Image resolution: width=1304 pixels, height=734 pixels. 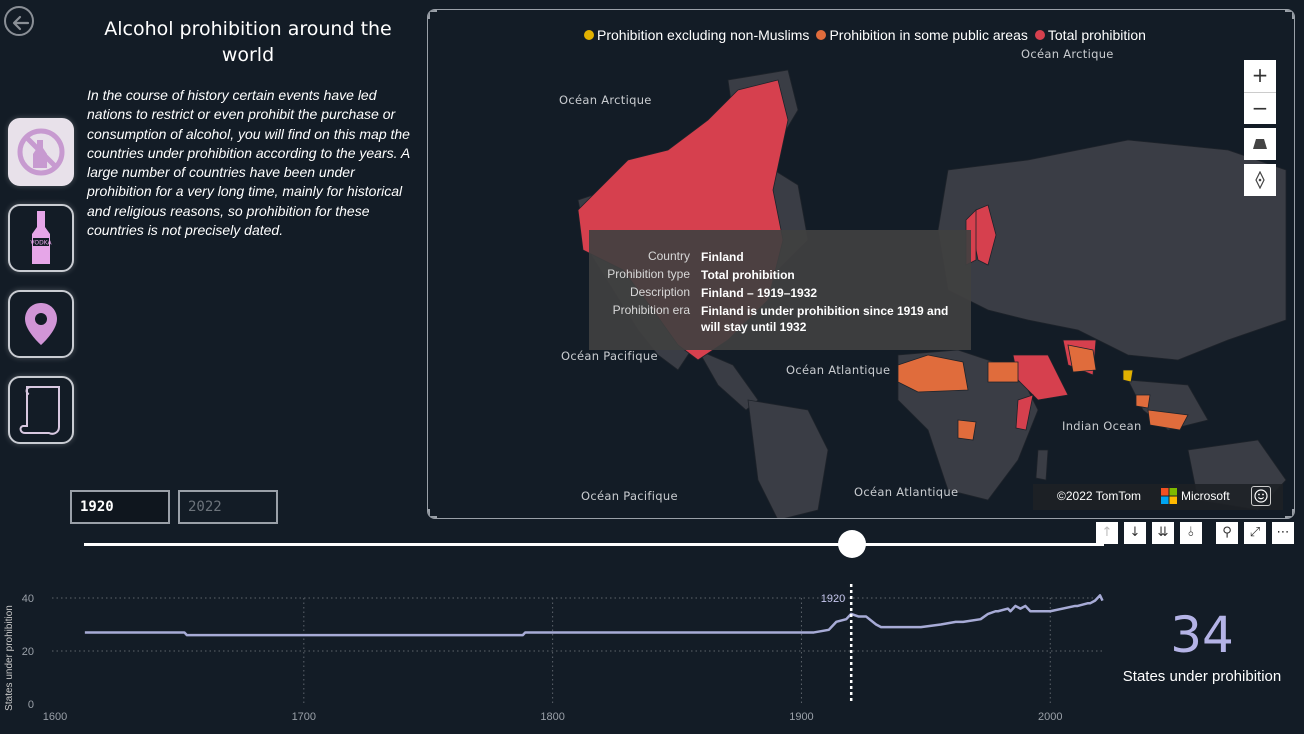 I want to click on svg-text: VODKA, so click(x=41, y=243).